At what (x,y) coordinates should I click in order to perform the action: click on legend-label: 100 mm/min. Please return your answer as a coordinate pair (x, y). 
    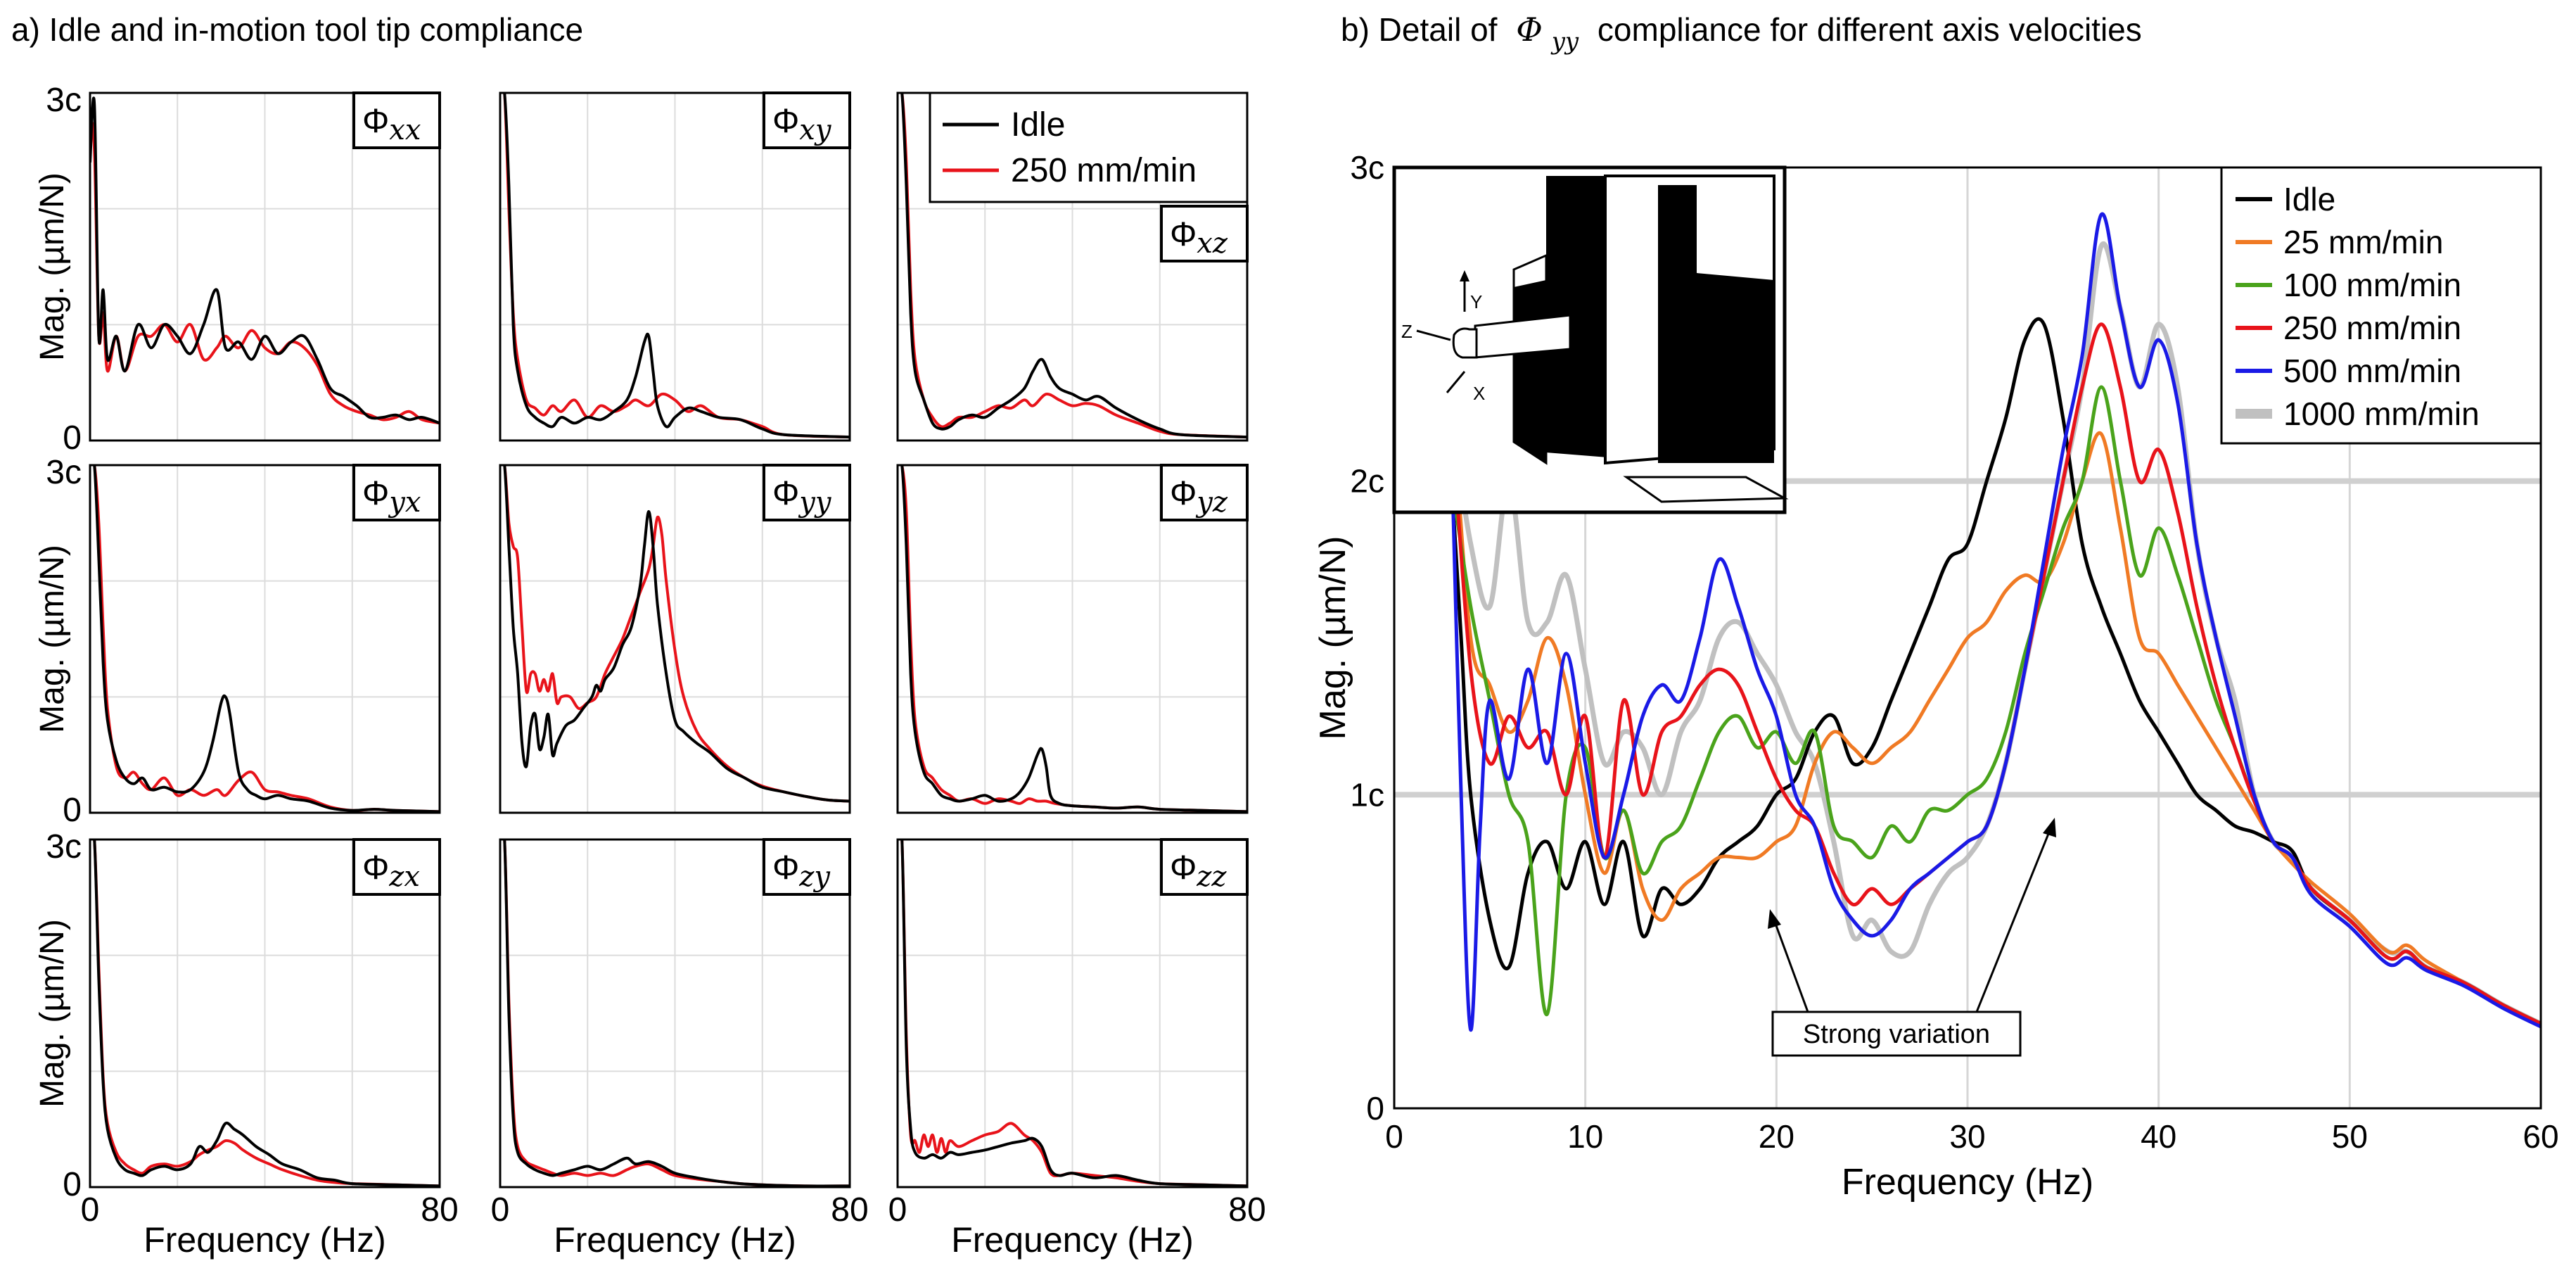
    Looking at the image, I should click on (2372, 285).